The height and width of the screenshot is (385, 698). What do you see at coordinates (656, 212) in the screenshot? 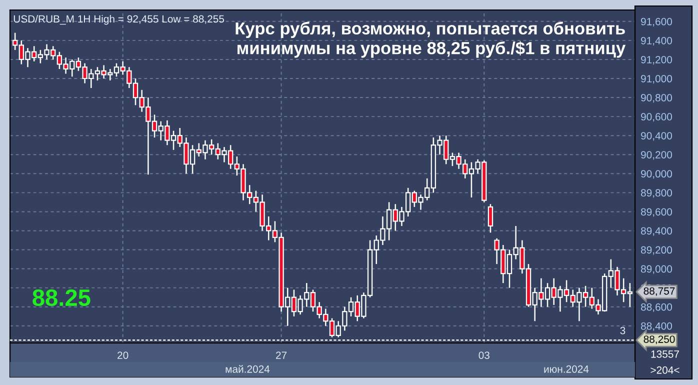
I see `y-tick-label: 89,600` at bounding box center [656, 212].